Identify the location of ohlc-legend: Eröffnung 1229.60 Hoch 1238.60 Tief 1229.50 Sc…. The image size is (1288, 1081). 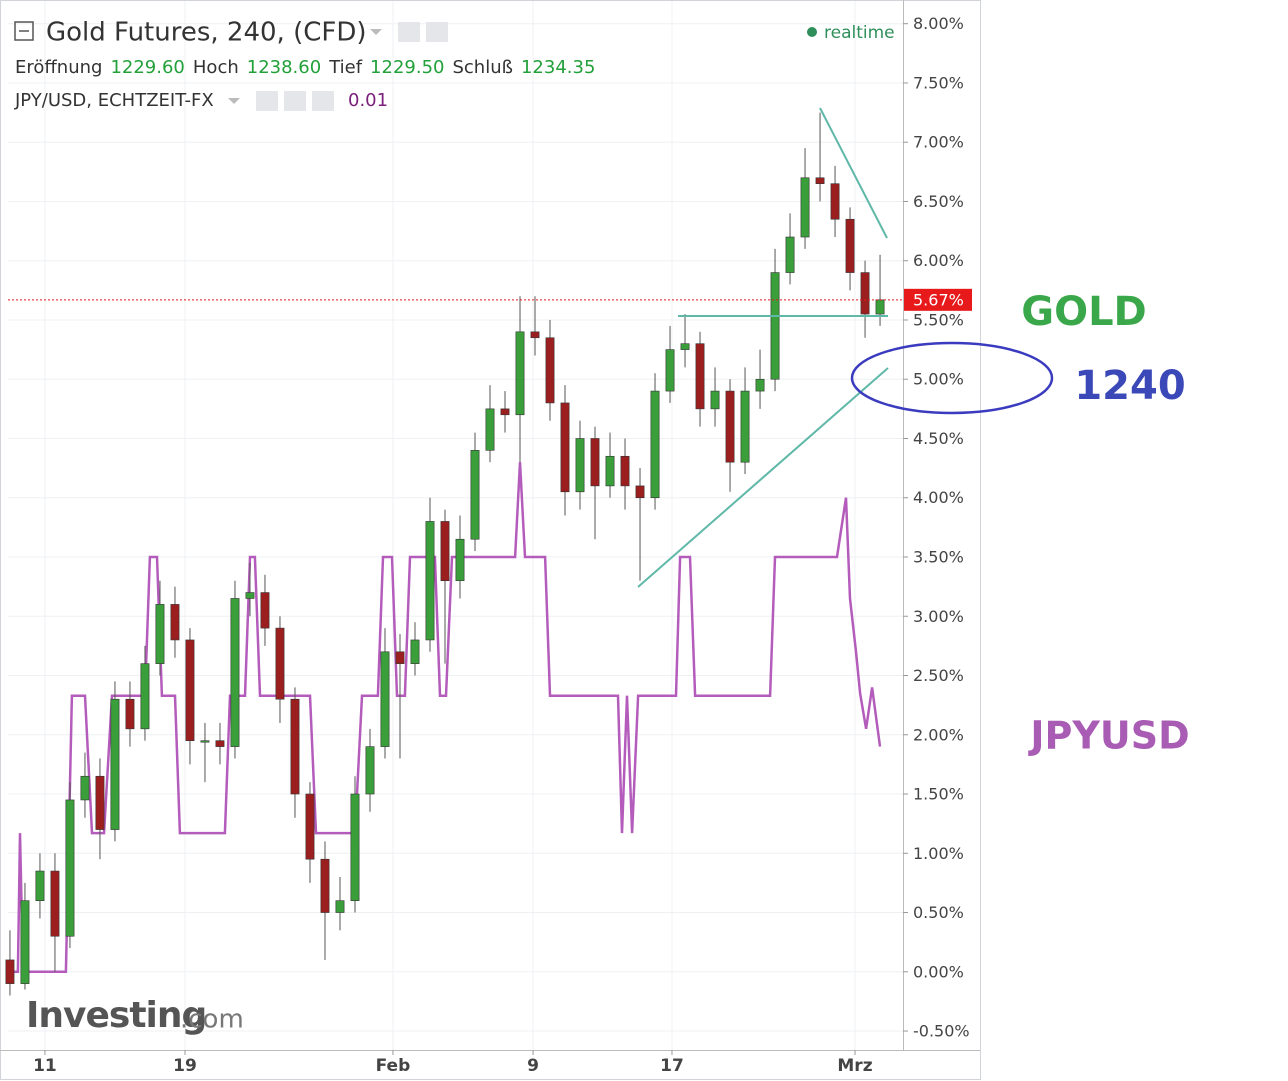
(305, 67).